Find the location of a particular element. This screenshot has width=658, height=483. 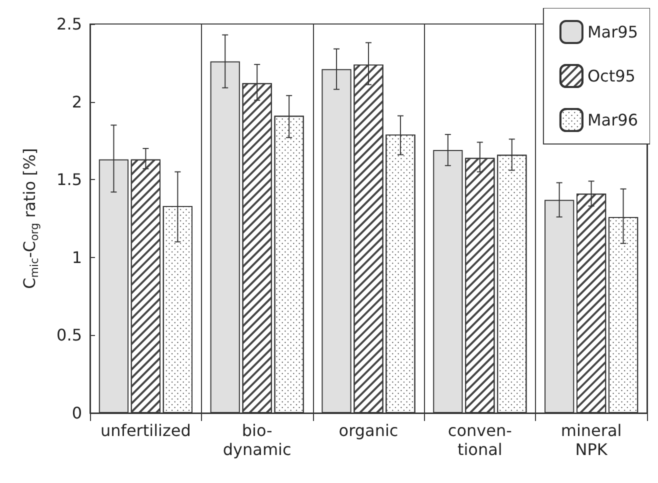

y-tick-label: 2 is located at coordinates (77, 102).